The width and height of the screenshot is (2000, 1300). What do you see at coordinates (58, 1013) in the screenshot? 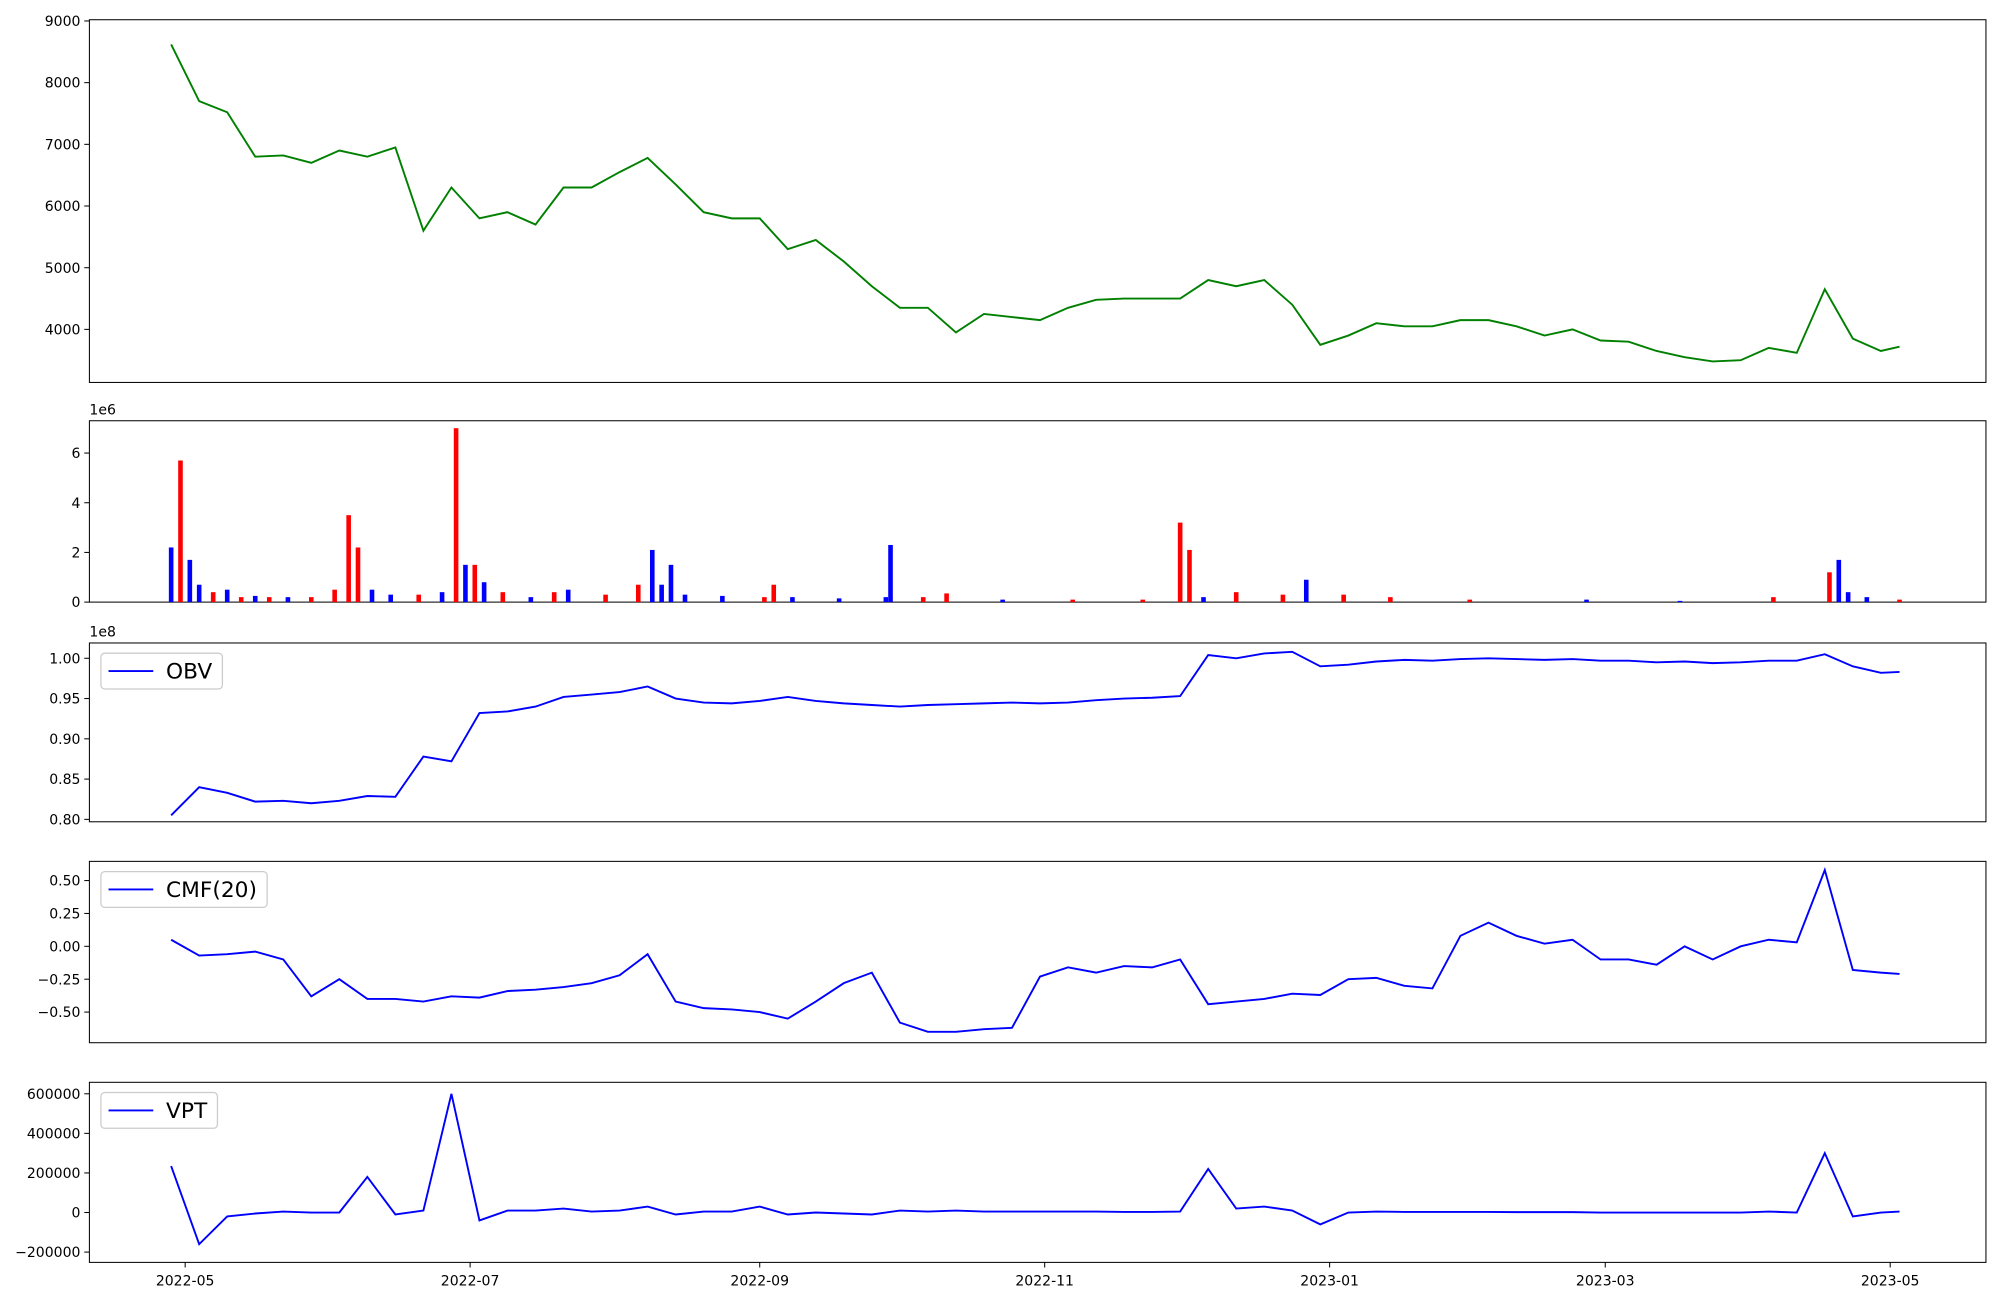
I see `y-tick-label: −0.50` at bounding box center [58, 1013].